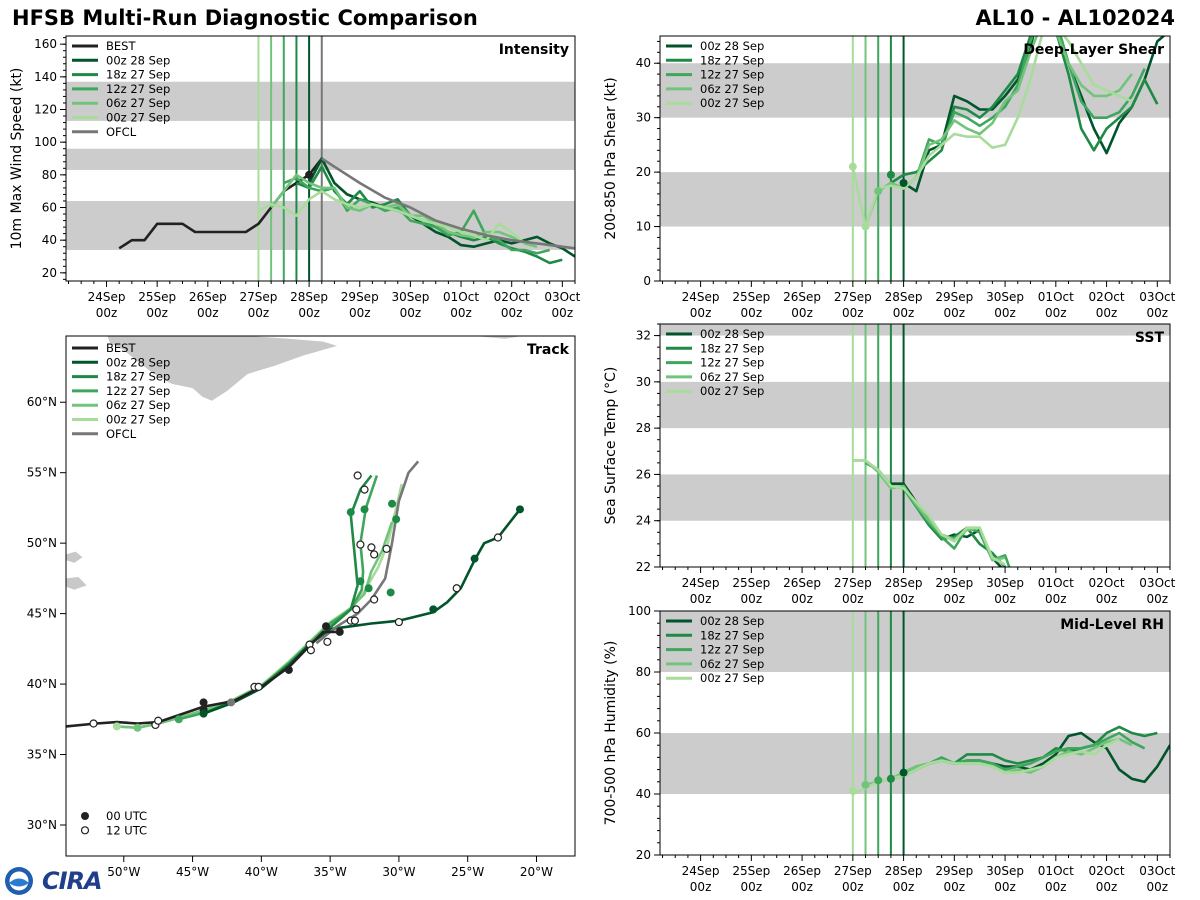 The width and height of the screenshot is (1200, 900). I want to click on iceland-land, so click(498, 337).